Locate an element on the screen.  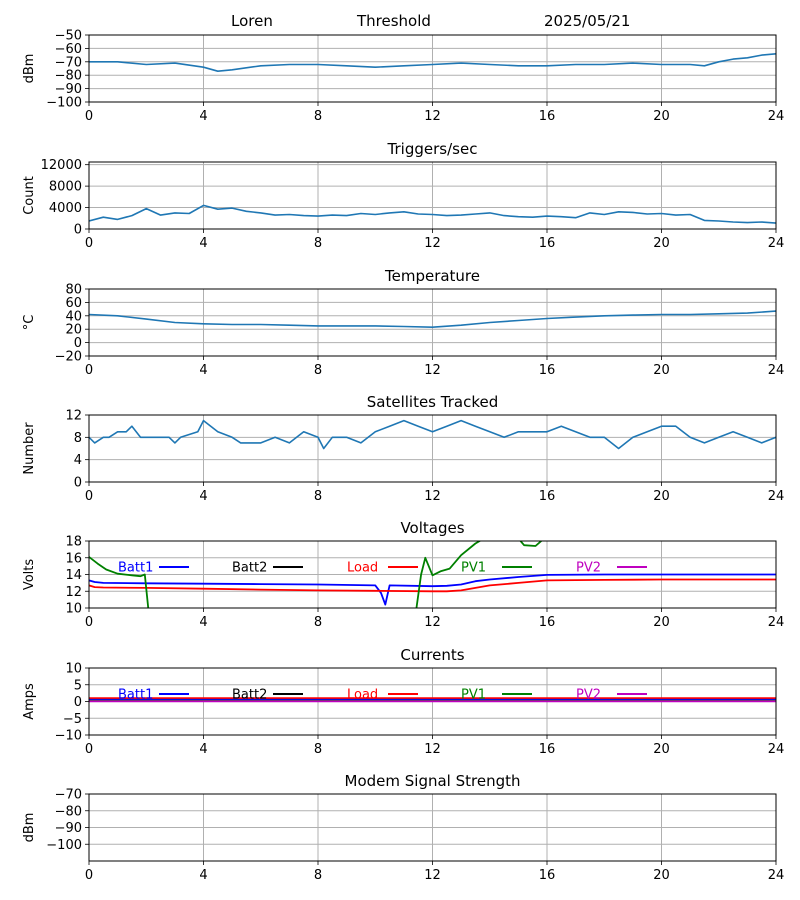
temperature-ylabel: °C is located at coordinates (29, 323).